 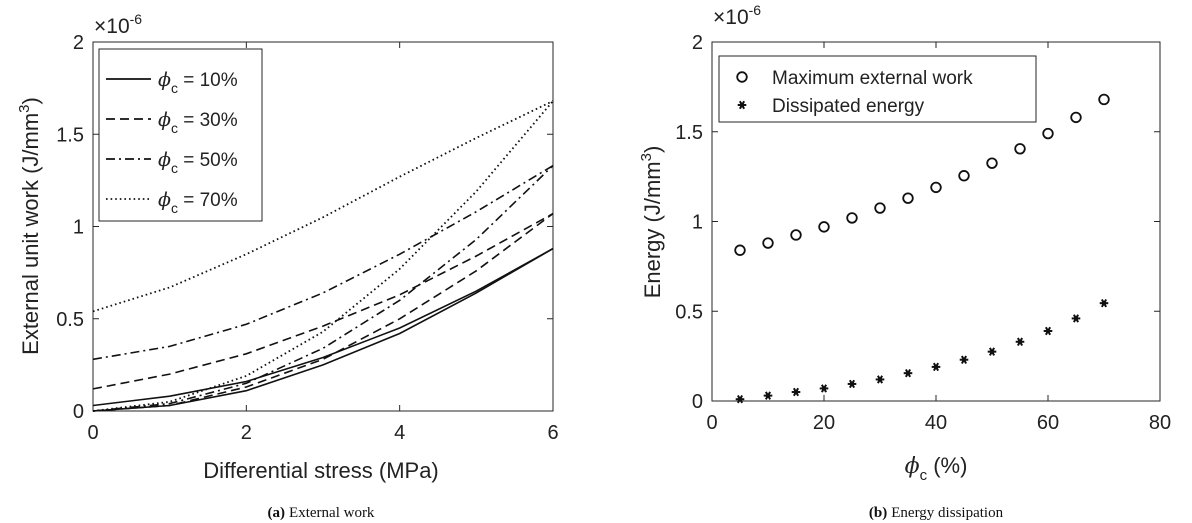 What do you see at coordinates (552, 433) in the screenshot?
I see `x-tick-label: 6` at bounding box center [552, 433].